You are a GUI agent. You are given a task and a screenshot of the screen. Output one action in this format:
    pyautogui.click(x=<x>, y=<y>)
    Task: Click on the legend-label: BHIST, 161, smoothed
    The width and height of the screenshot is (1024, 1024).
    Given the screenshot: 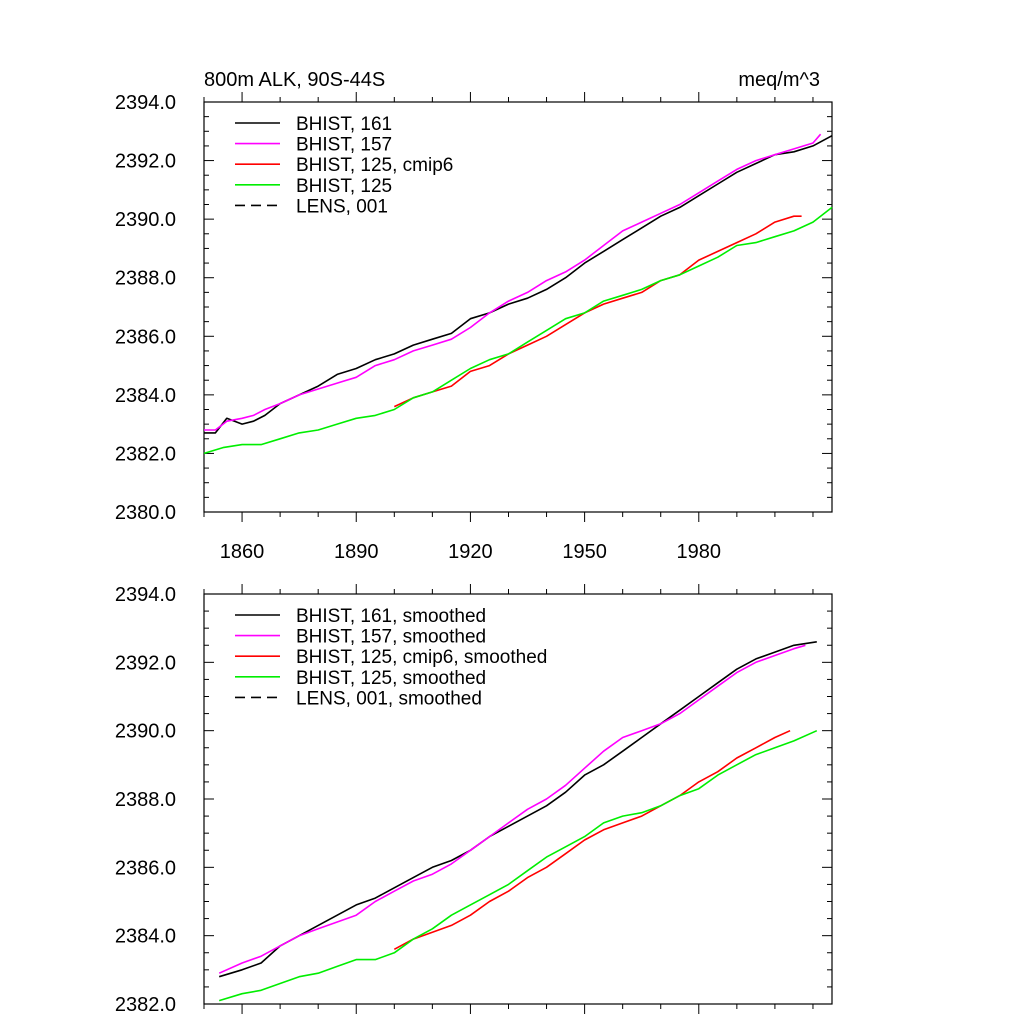 What is the action you would take?
    pyautogui.click(x=391, y=616)
    